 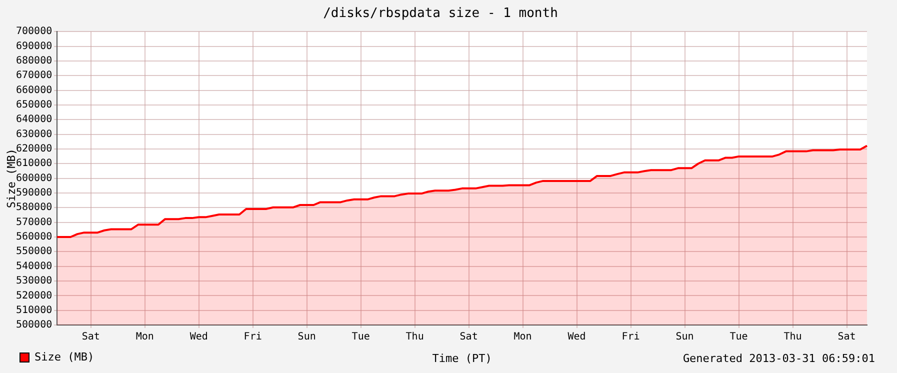 I want to click on y-tick-label: 680000, so click(x=34, y=61).